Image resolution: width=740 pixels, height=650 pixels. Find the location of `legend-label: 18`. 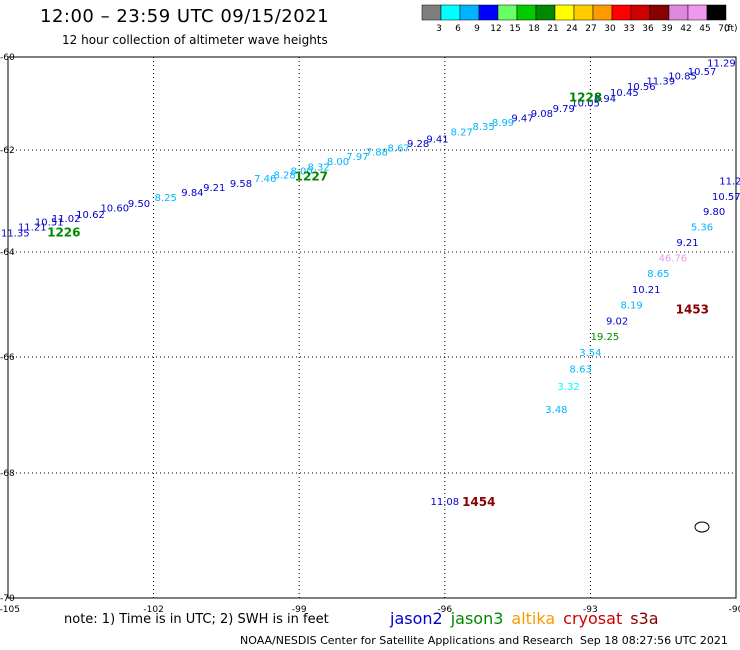

legend-label: 18 is located at coordinates (534, 29).